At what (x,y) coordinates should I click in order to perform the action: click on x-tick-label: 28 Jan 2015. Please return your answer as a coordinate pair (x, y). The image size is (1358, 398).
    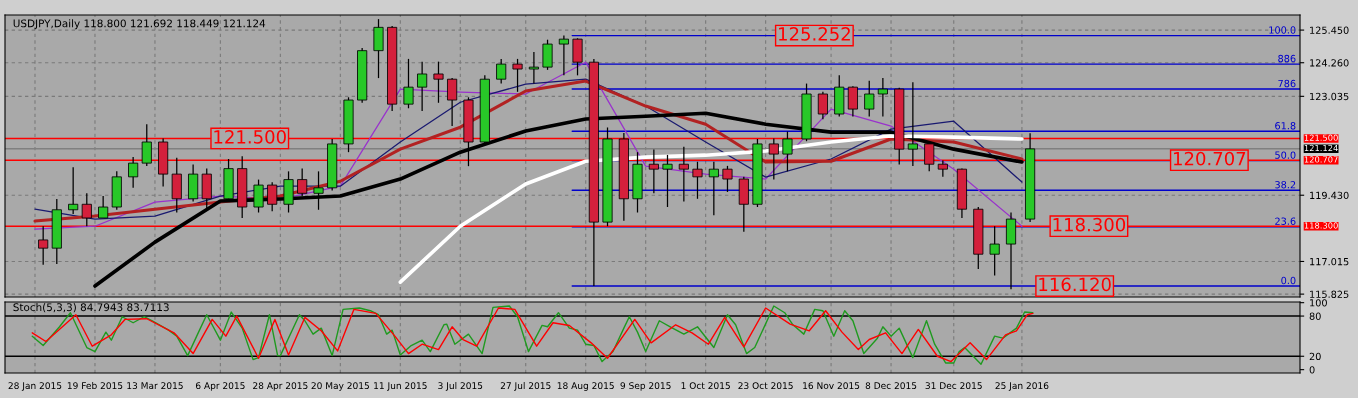
    Looking at the image, I should click on (35, 386).